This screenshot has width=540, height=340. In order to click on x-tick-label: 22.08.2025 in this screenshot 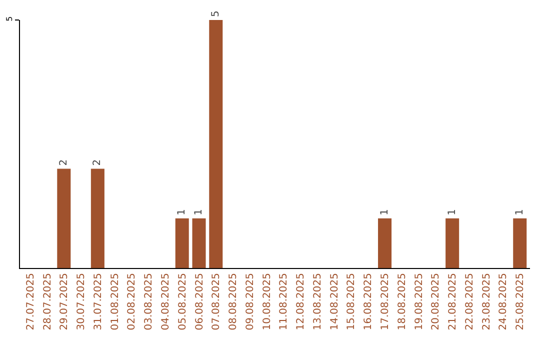, I will do `click(470, 301)`.